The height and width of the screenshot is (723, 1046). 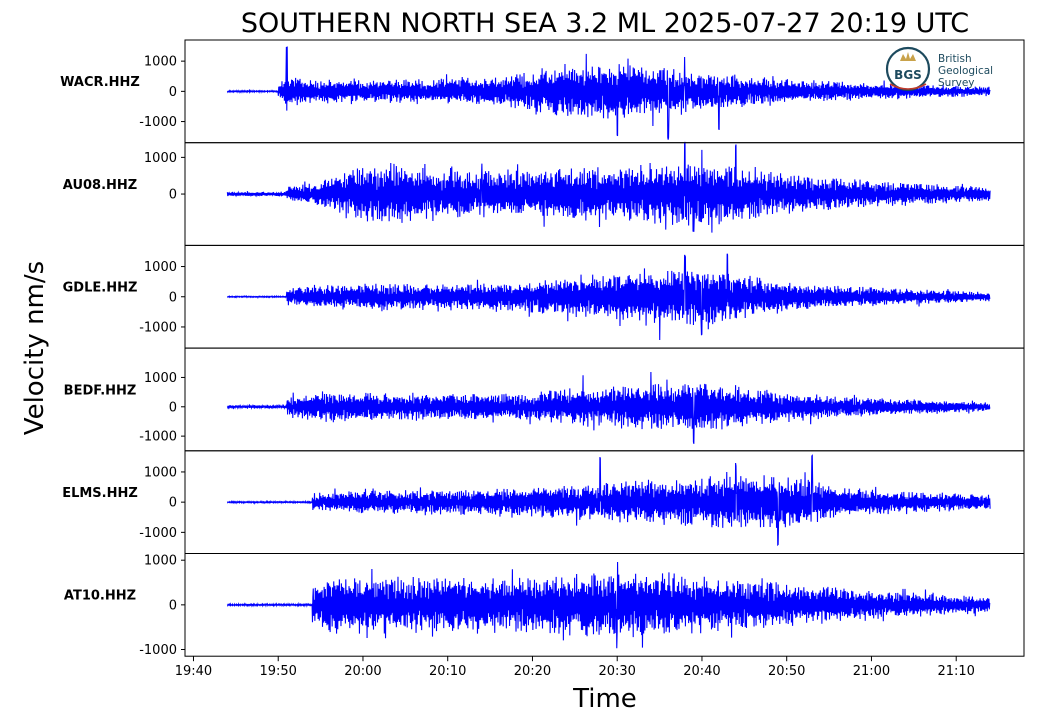 I want to click on logo-swoosh-icon, so click(x=908, y=86).